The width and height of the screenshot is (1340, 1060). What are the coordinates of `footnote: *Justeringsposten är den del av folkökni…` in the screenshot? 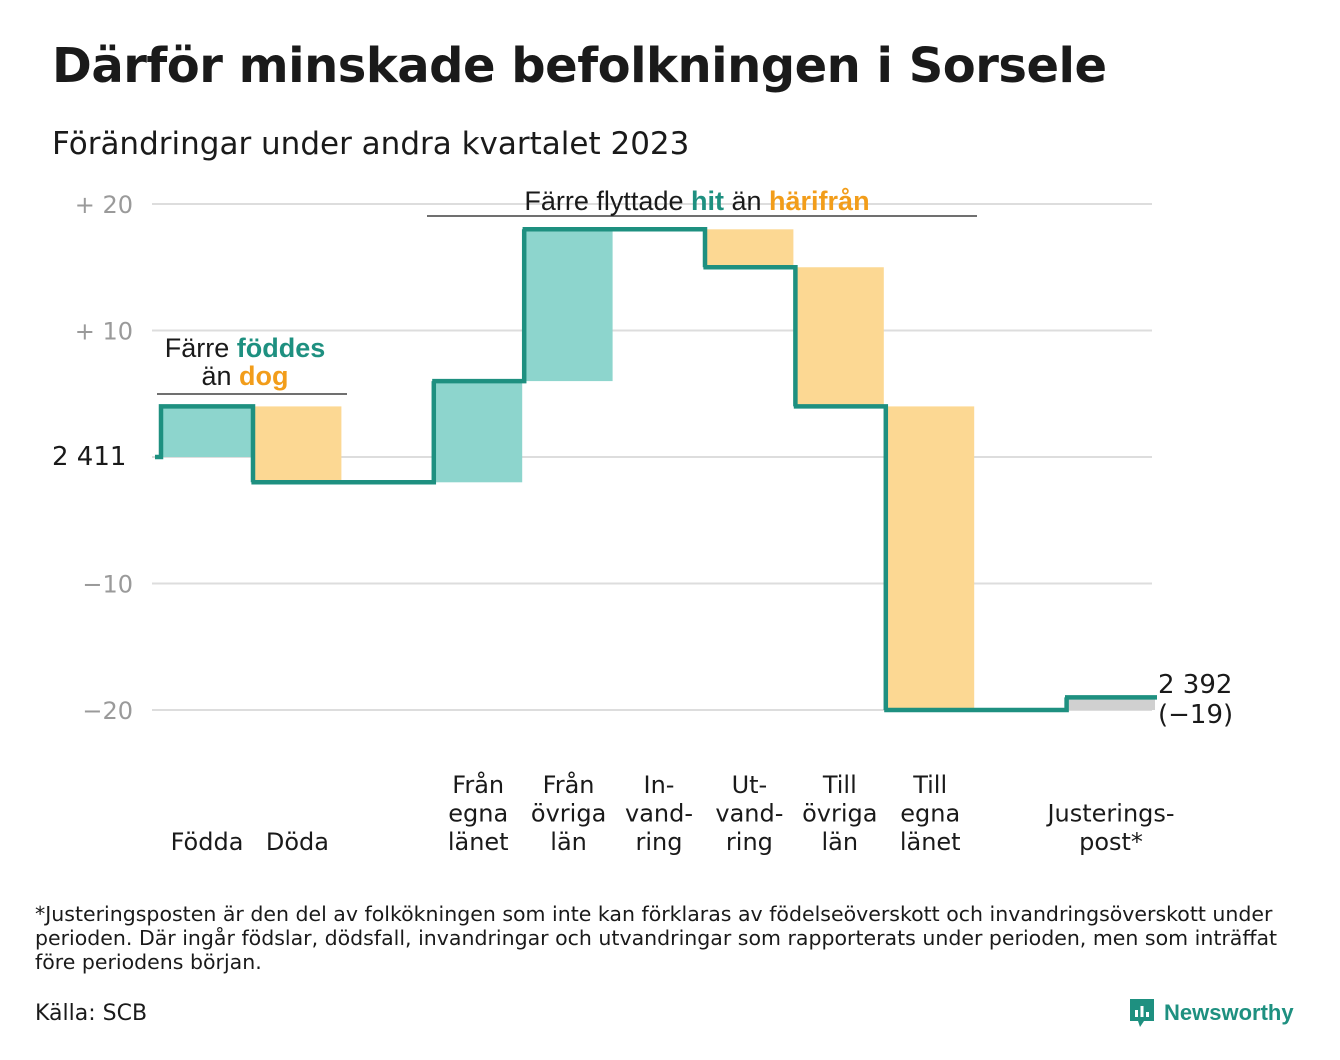 It's located at (656, 938).